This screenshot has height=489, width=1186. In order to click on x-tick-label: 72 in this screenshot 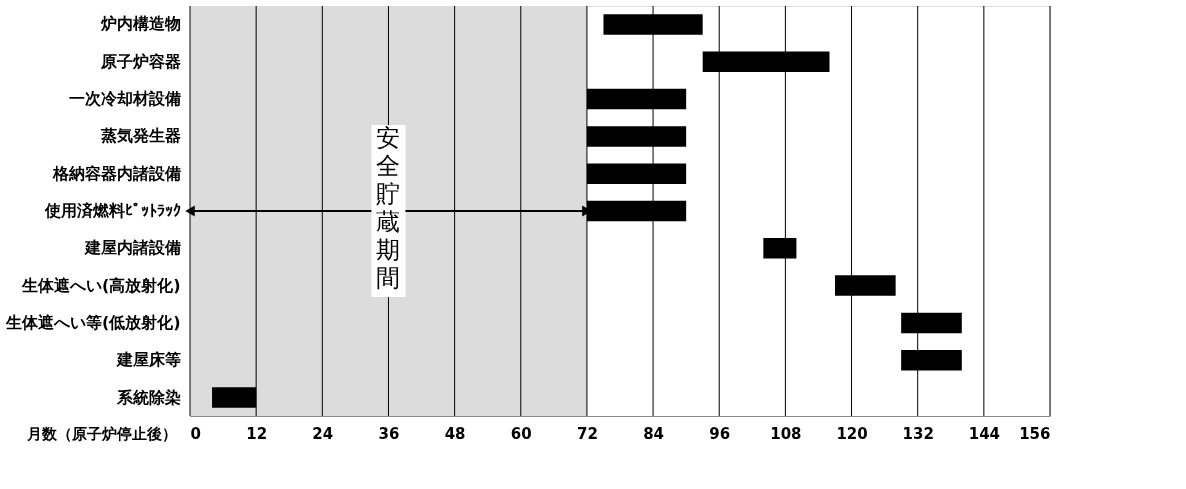, I will do `click(587, 433)`.